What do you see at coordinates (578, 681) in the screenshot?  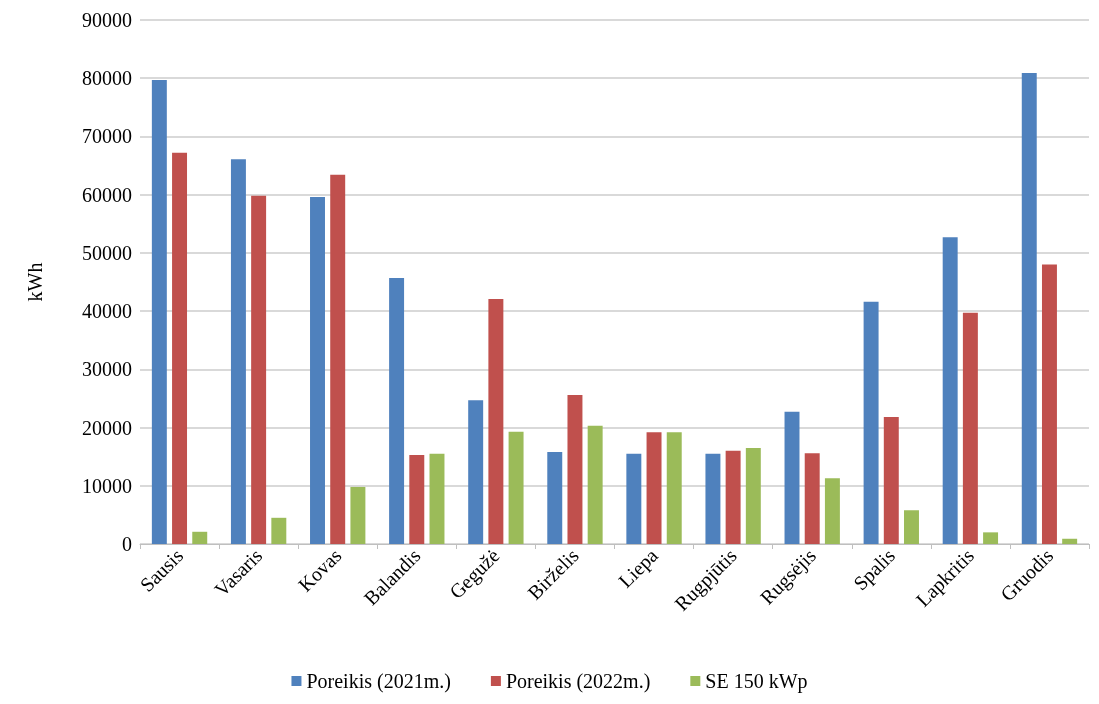 I see `legend-label: Poreikis (2022m.)` at bounding box center [578, 681].